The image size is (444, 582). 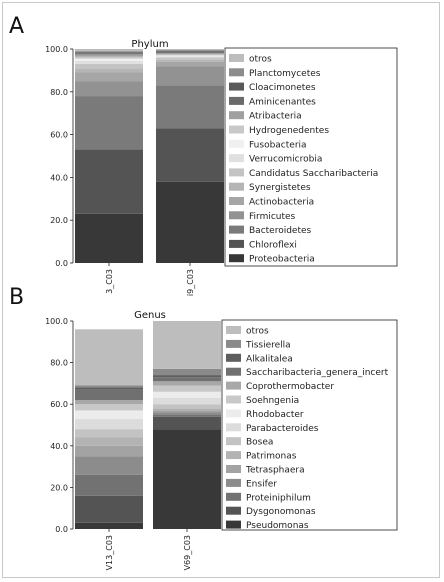 I want to click on legend-label: Firmicutes, so click(x=272, y=217).